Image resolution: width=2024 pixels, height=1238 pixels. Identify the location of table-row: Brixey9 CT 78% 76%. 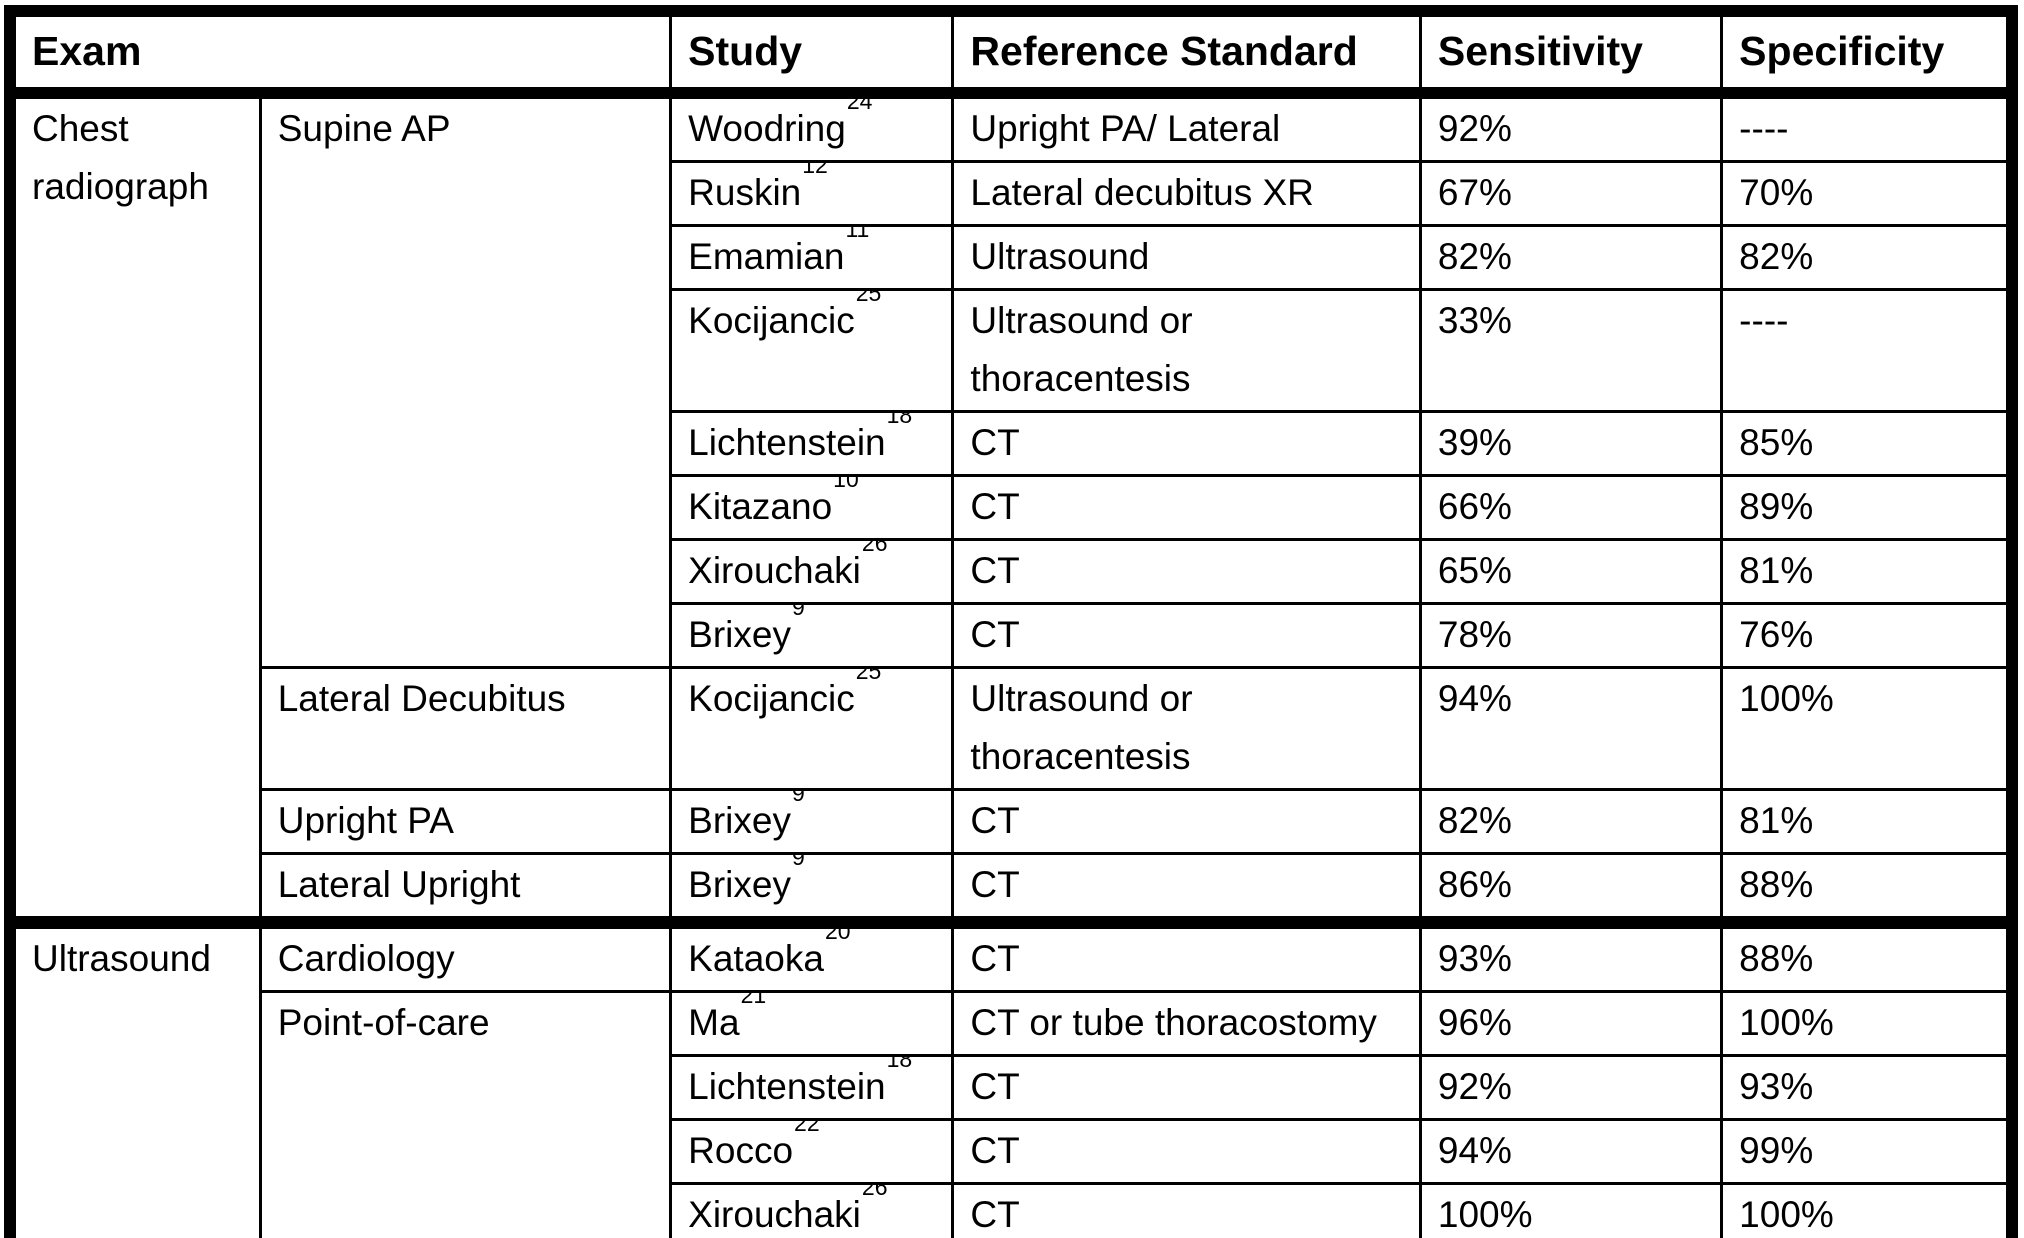
(1012, 635).